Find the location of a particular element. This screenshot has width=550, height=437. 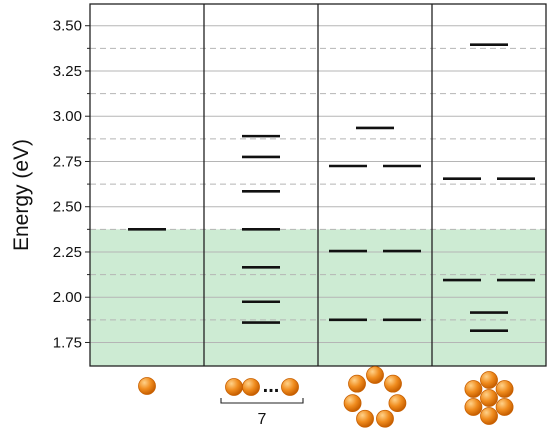

y-tick-label: 2.25 is located at coordinates (67, 252).